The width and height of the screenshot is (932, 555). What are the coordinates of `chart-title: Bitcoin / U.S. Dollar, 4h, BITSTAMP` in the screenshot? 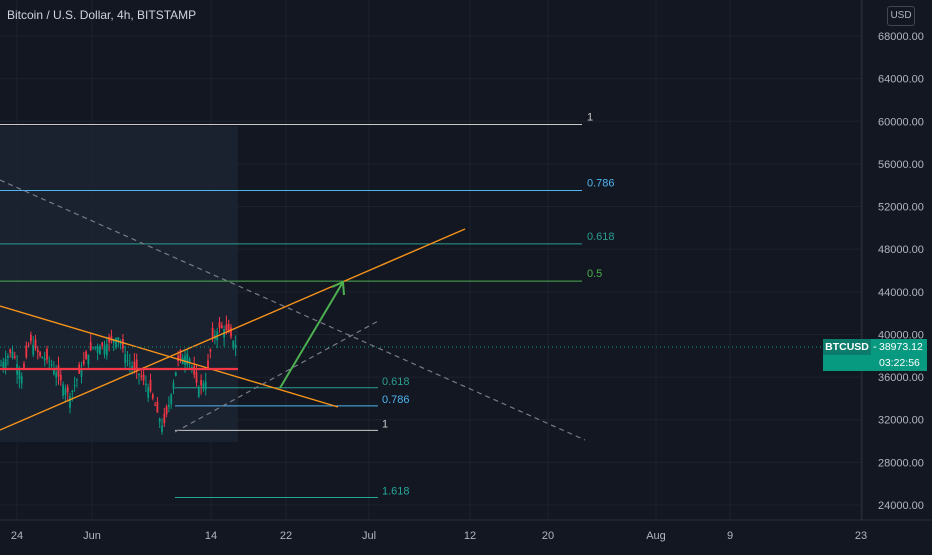 It's located at (102, 15).